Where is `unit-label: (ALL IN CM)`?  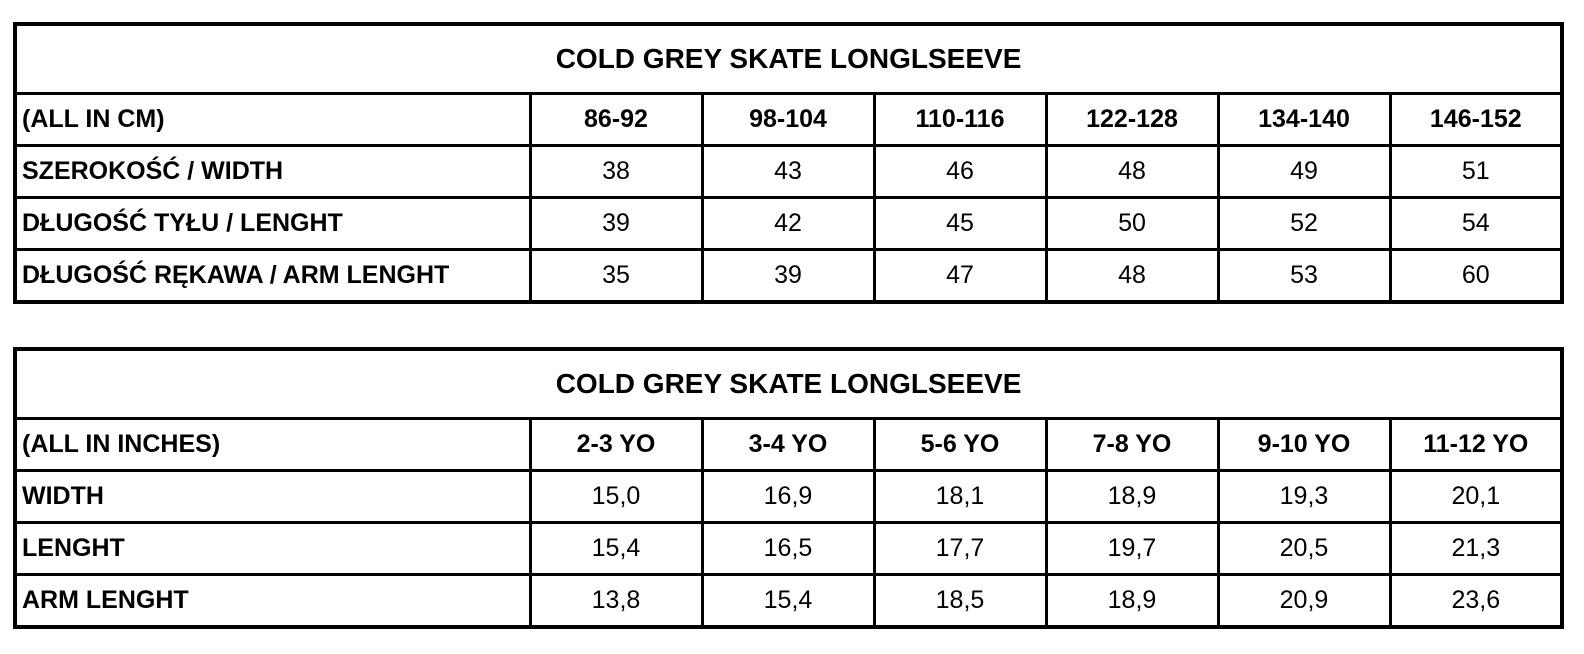
unit-label: (ALL IN CM) is located at coordinates (272, 119).